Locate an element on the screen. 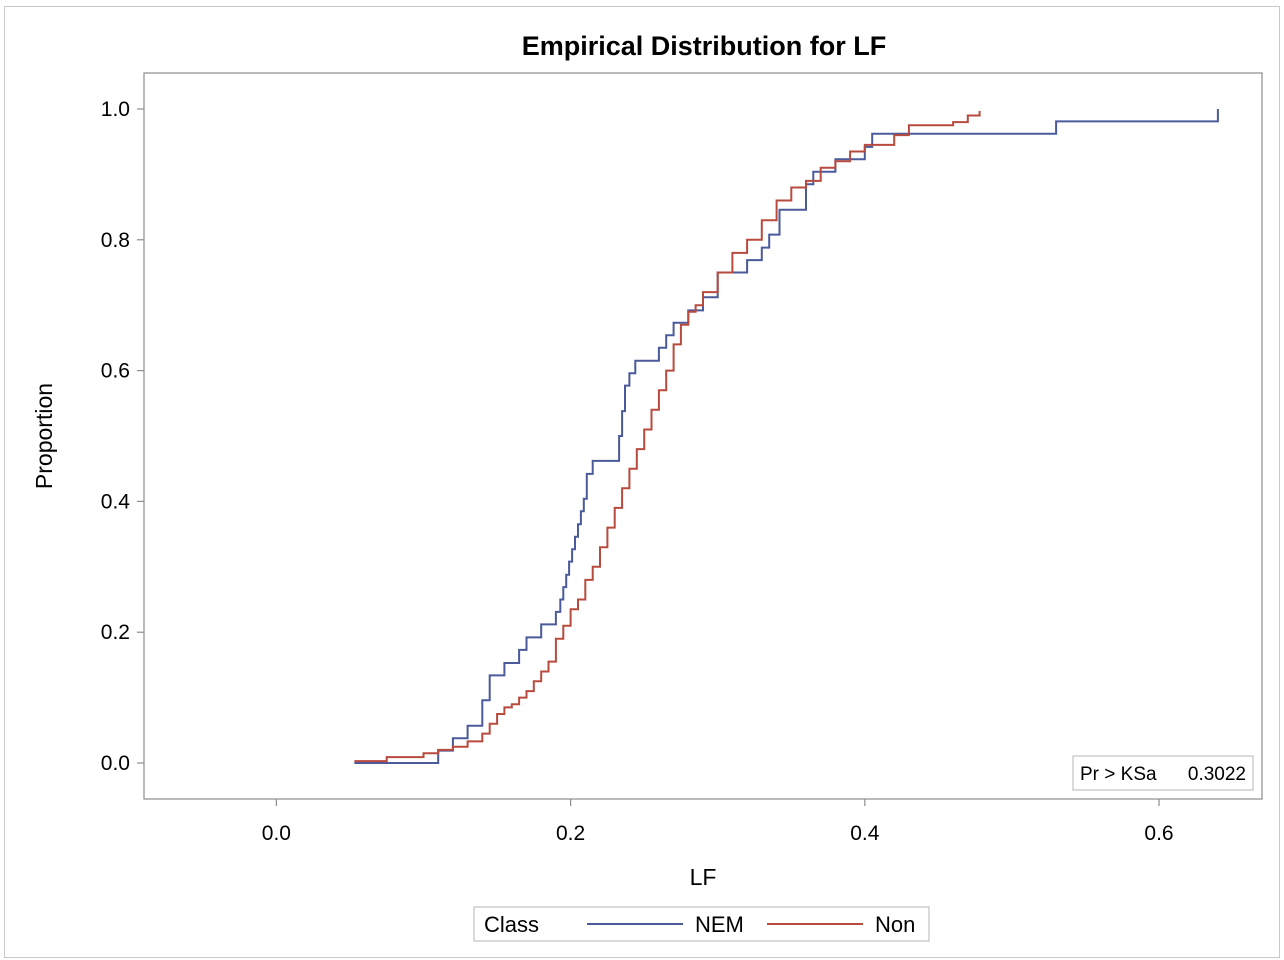  x-tick-label: 0.6 is located at coordinates (1158, 833).